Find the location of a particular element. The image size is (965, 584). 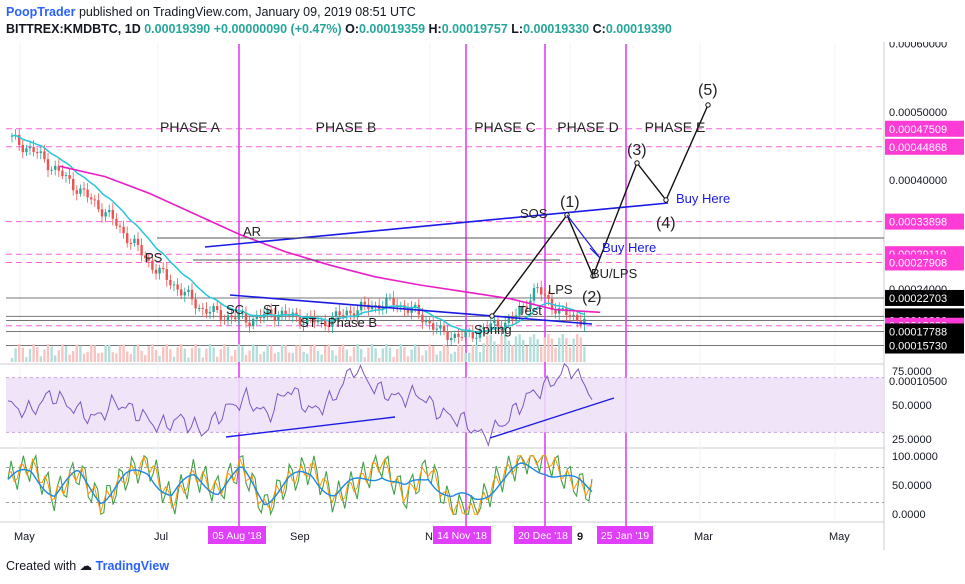

phase-label: PHASE A is located at coordinates (190, 127).